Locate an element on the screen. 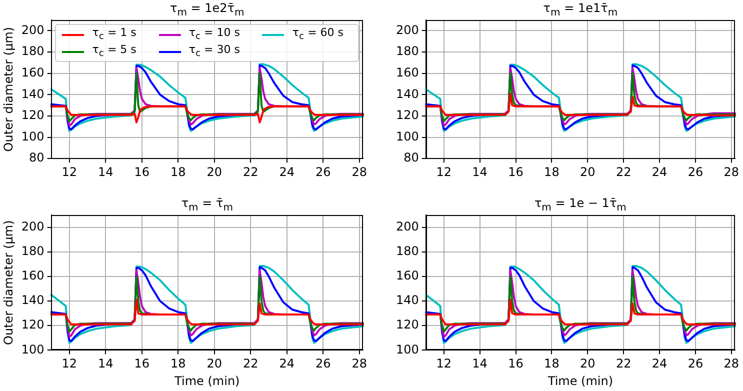  chart-title: τ$_{m}$ = τ̄$_{m}$ is located at coordinates (207, 205).